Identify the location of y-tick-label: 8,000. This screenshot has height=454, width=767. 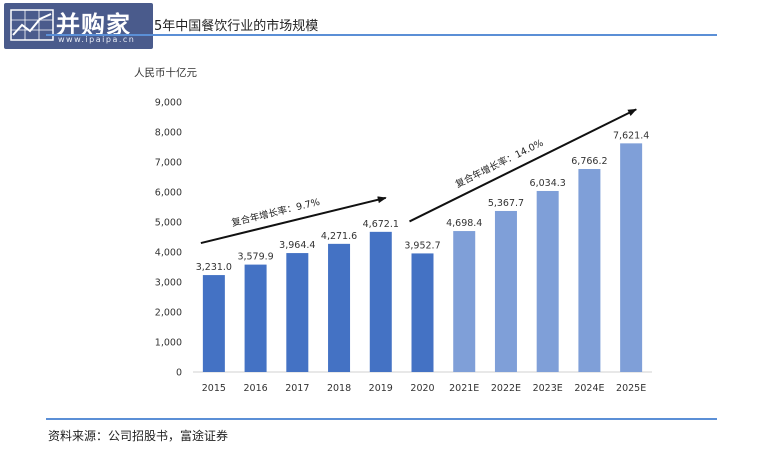
(168, 133).